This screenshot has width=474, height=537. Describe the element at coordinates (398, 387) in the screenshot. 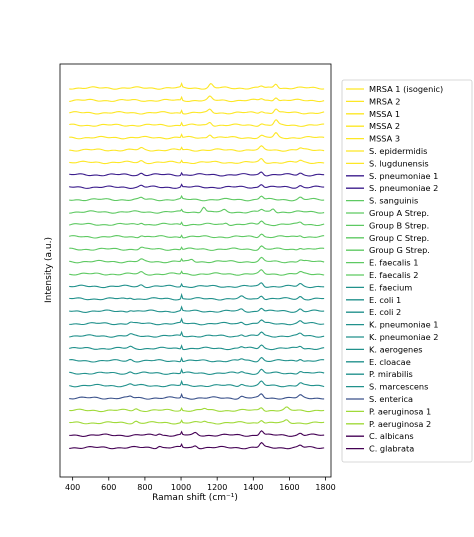

I see `legend-label: S. marcescens` at that location.